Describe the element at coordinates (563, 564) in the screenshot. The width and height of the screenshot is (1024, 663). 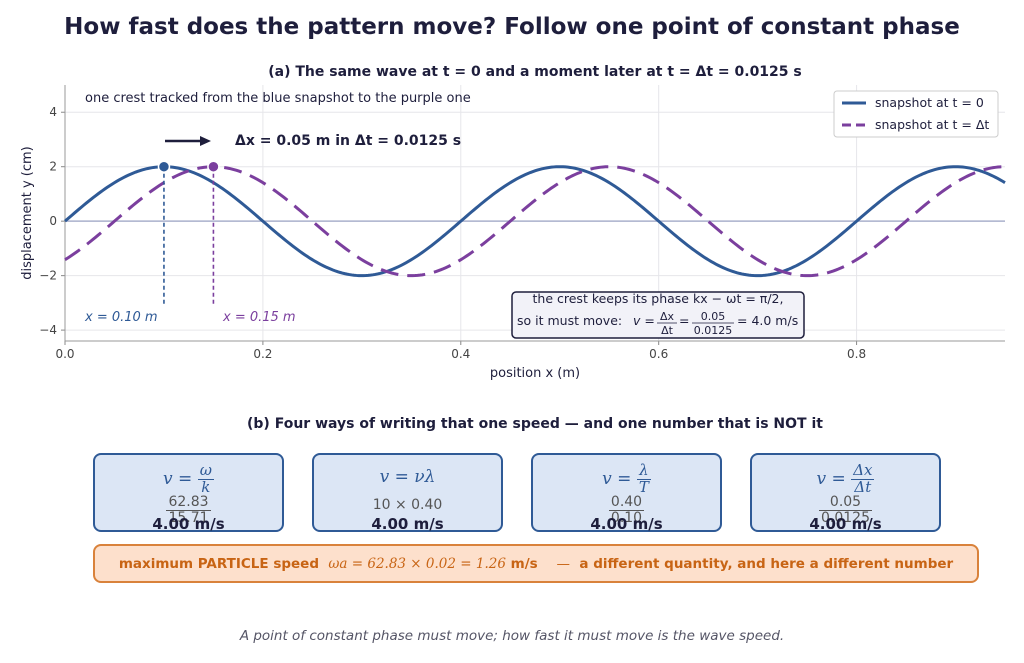
I see `particle-speed-dash: —` at that location.